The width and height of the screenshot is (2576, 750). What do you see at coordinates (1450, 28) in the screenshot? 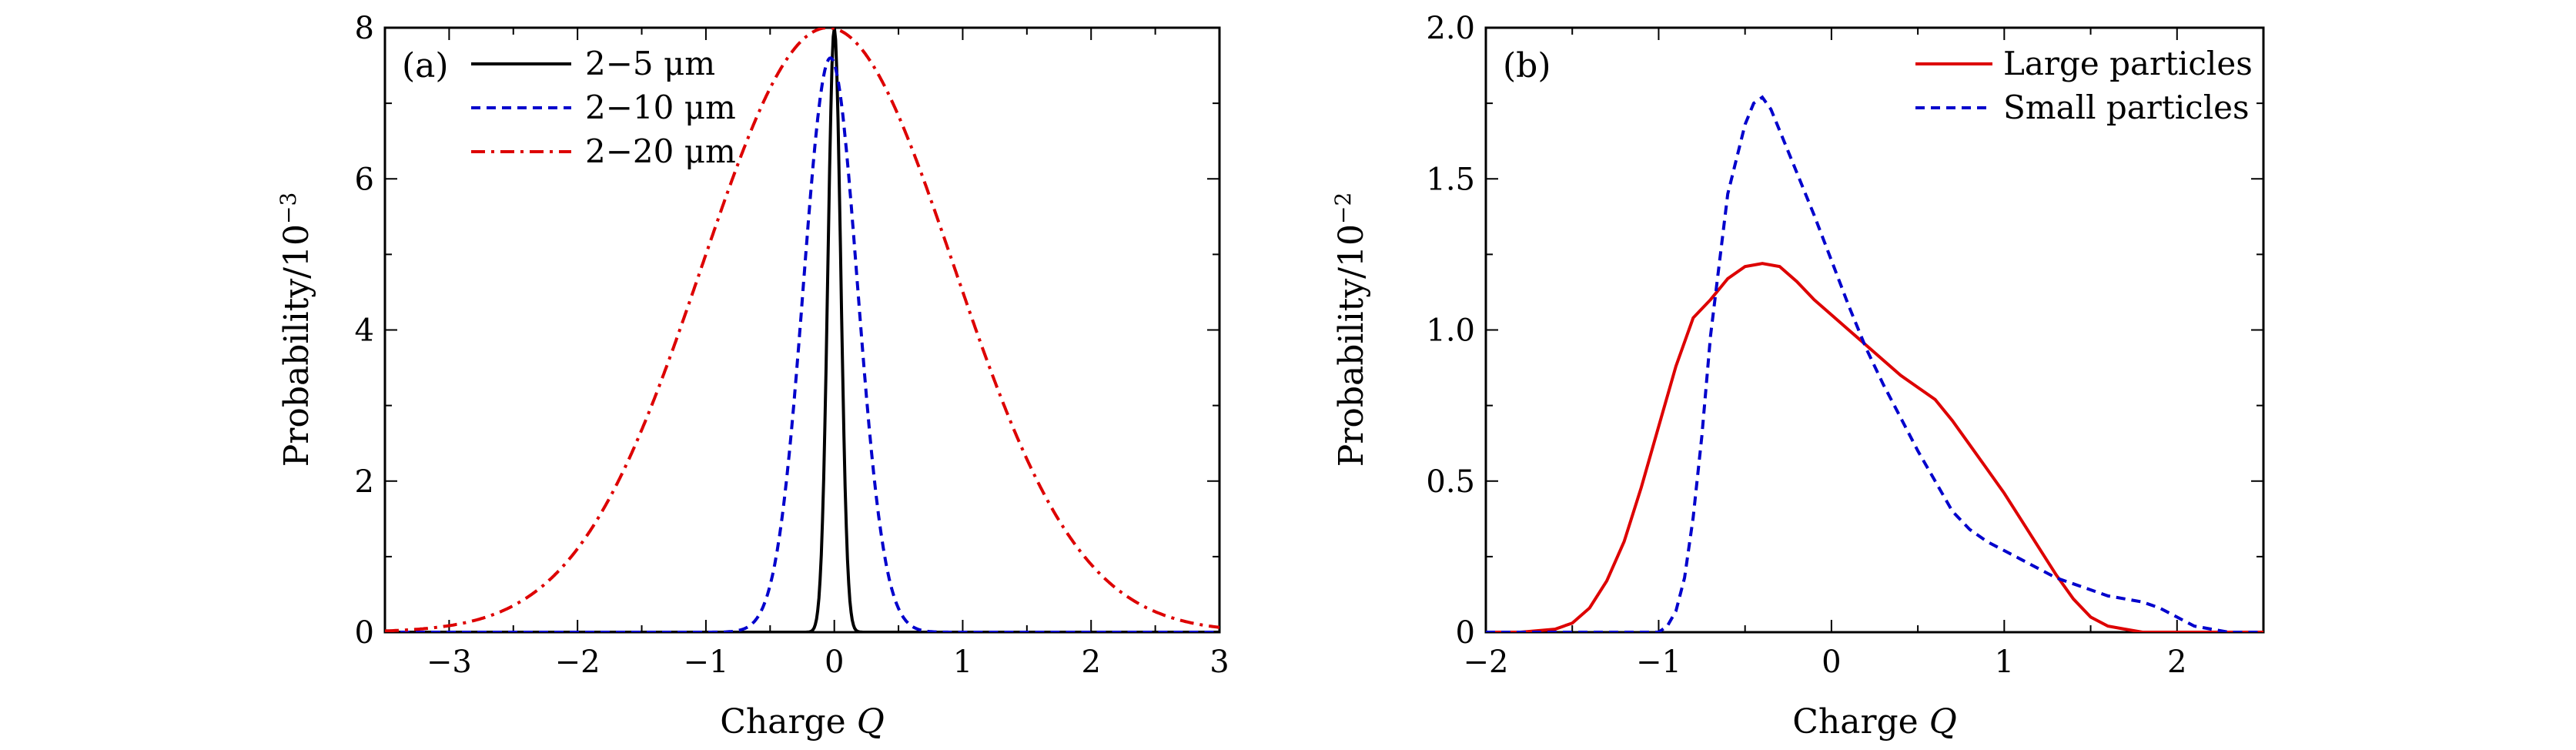
I see `y-tick-label: 2.0` at bounding box center [1450, 28].